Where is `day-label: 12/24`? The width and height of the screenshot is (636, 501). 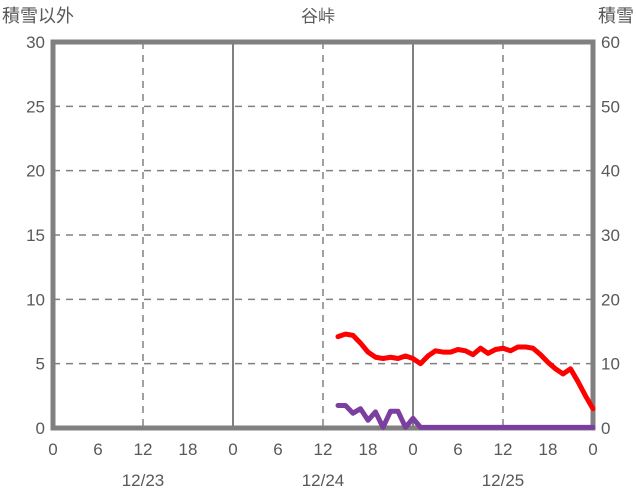
day-label: 12/24 is located at coordinates (323, 480).